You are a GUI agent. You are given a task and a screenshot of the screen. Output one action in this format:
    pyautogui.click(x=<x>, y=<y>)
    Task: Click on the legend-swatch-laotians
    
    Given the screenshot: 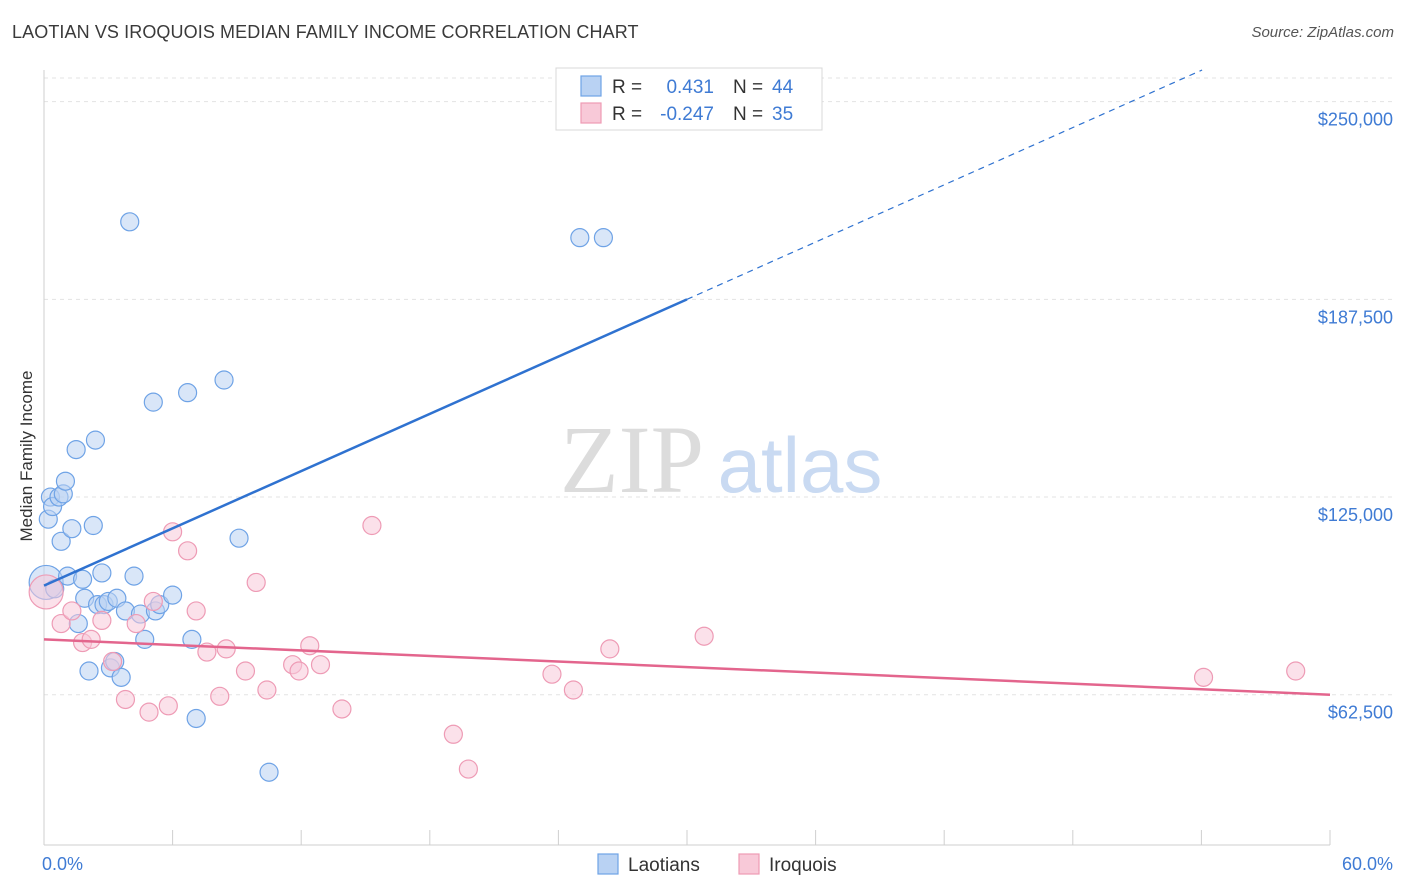 What is the action you would take?
    pyautogui.click(x=591, y=86)
    